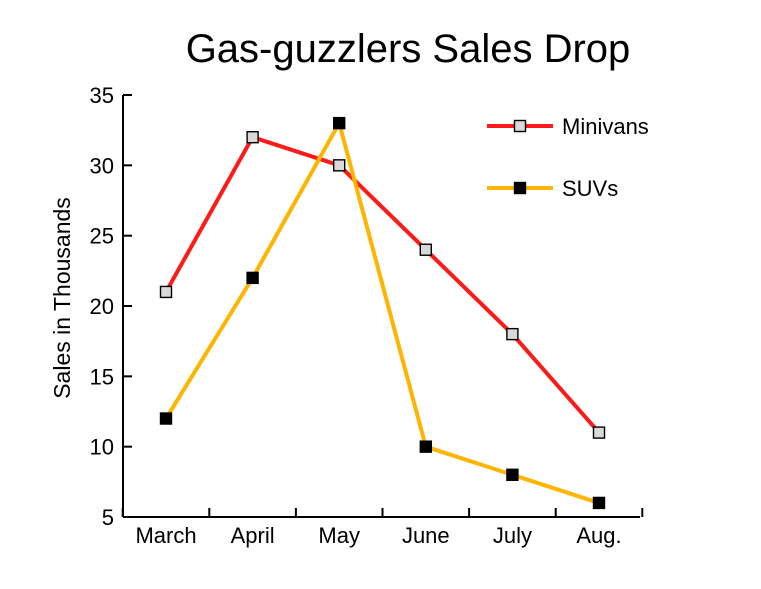 This screenshot has height=589, width=761. What do you see at coordinates (102, 376) in the screenshot?
I see `y-tick-label: 15` at bounding box center [102, 376].